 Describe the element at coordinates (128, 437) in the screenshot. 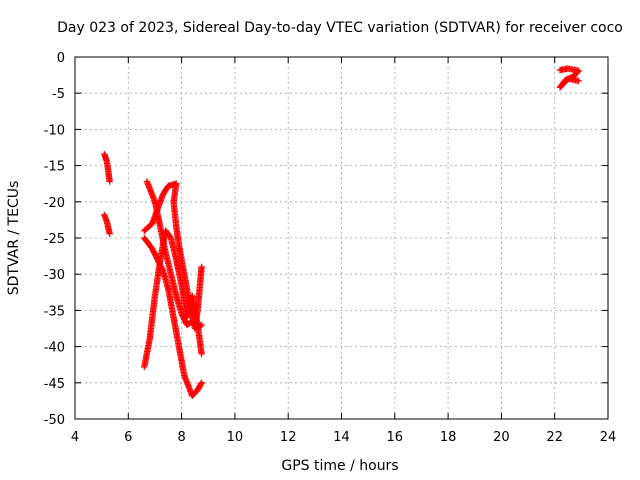

I see `x-tick-label: 6` at that location.